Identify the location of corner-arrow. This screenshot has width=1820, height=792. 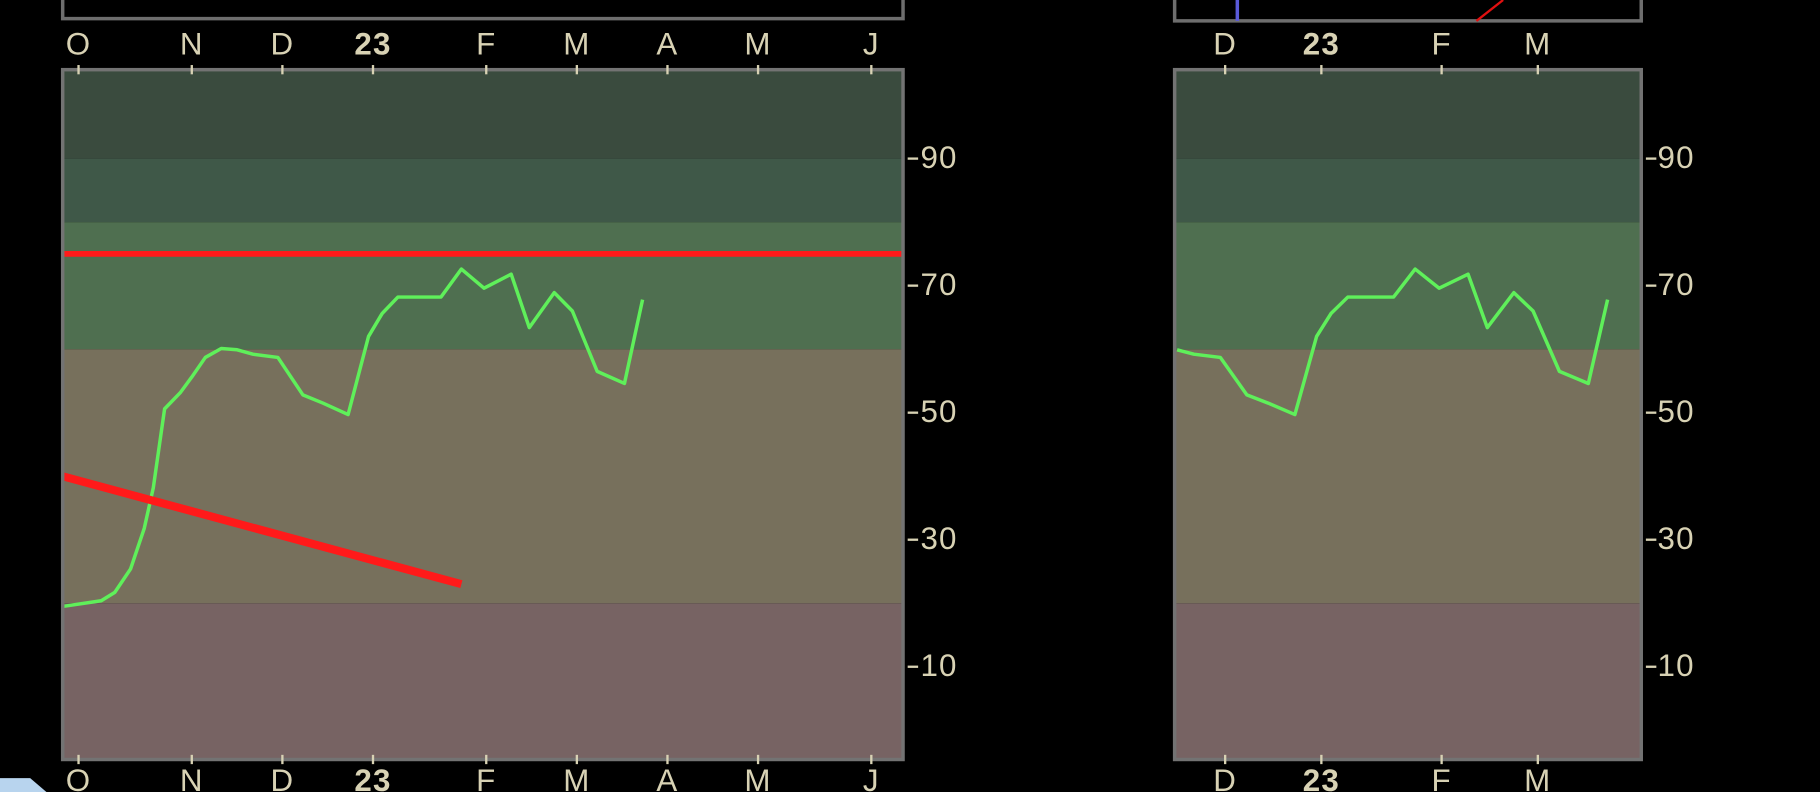
(23, 785).